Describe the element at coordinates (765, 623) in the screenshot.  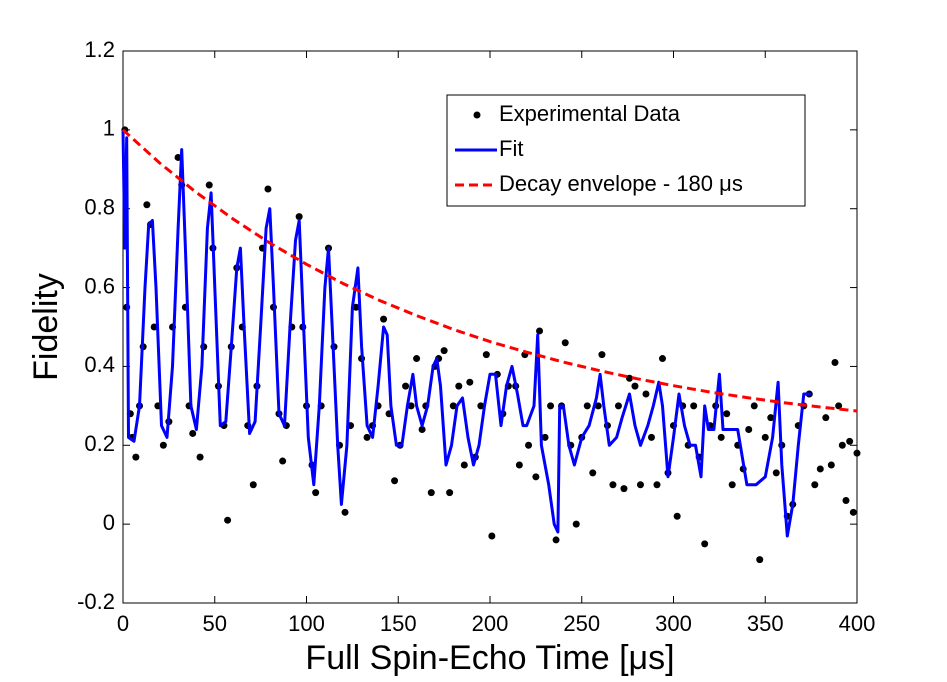
I see `x-tick-label: 350` at that location.